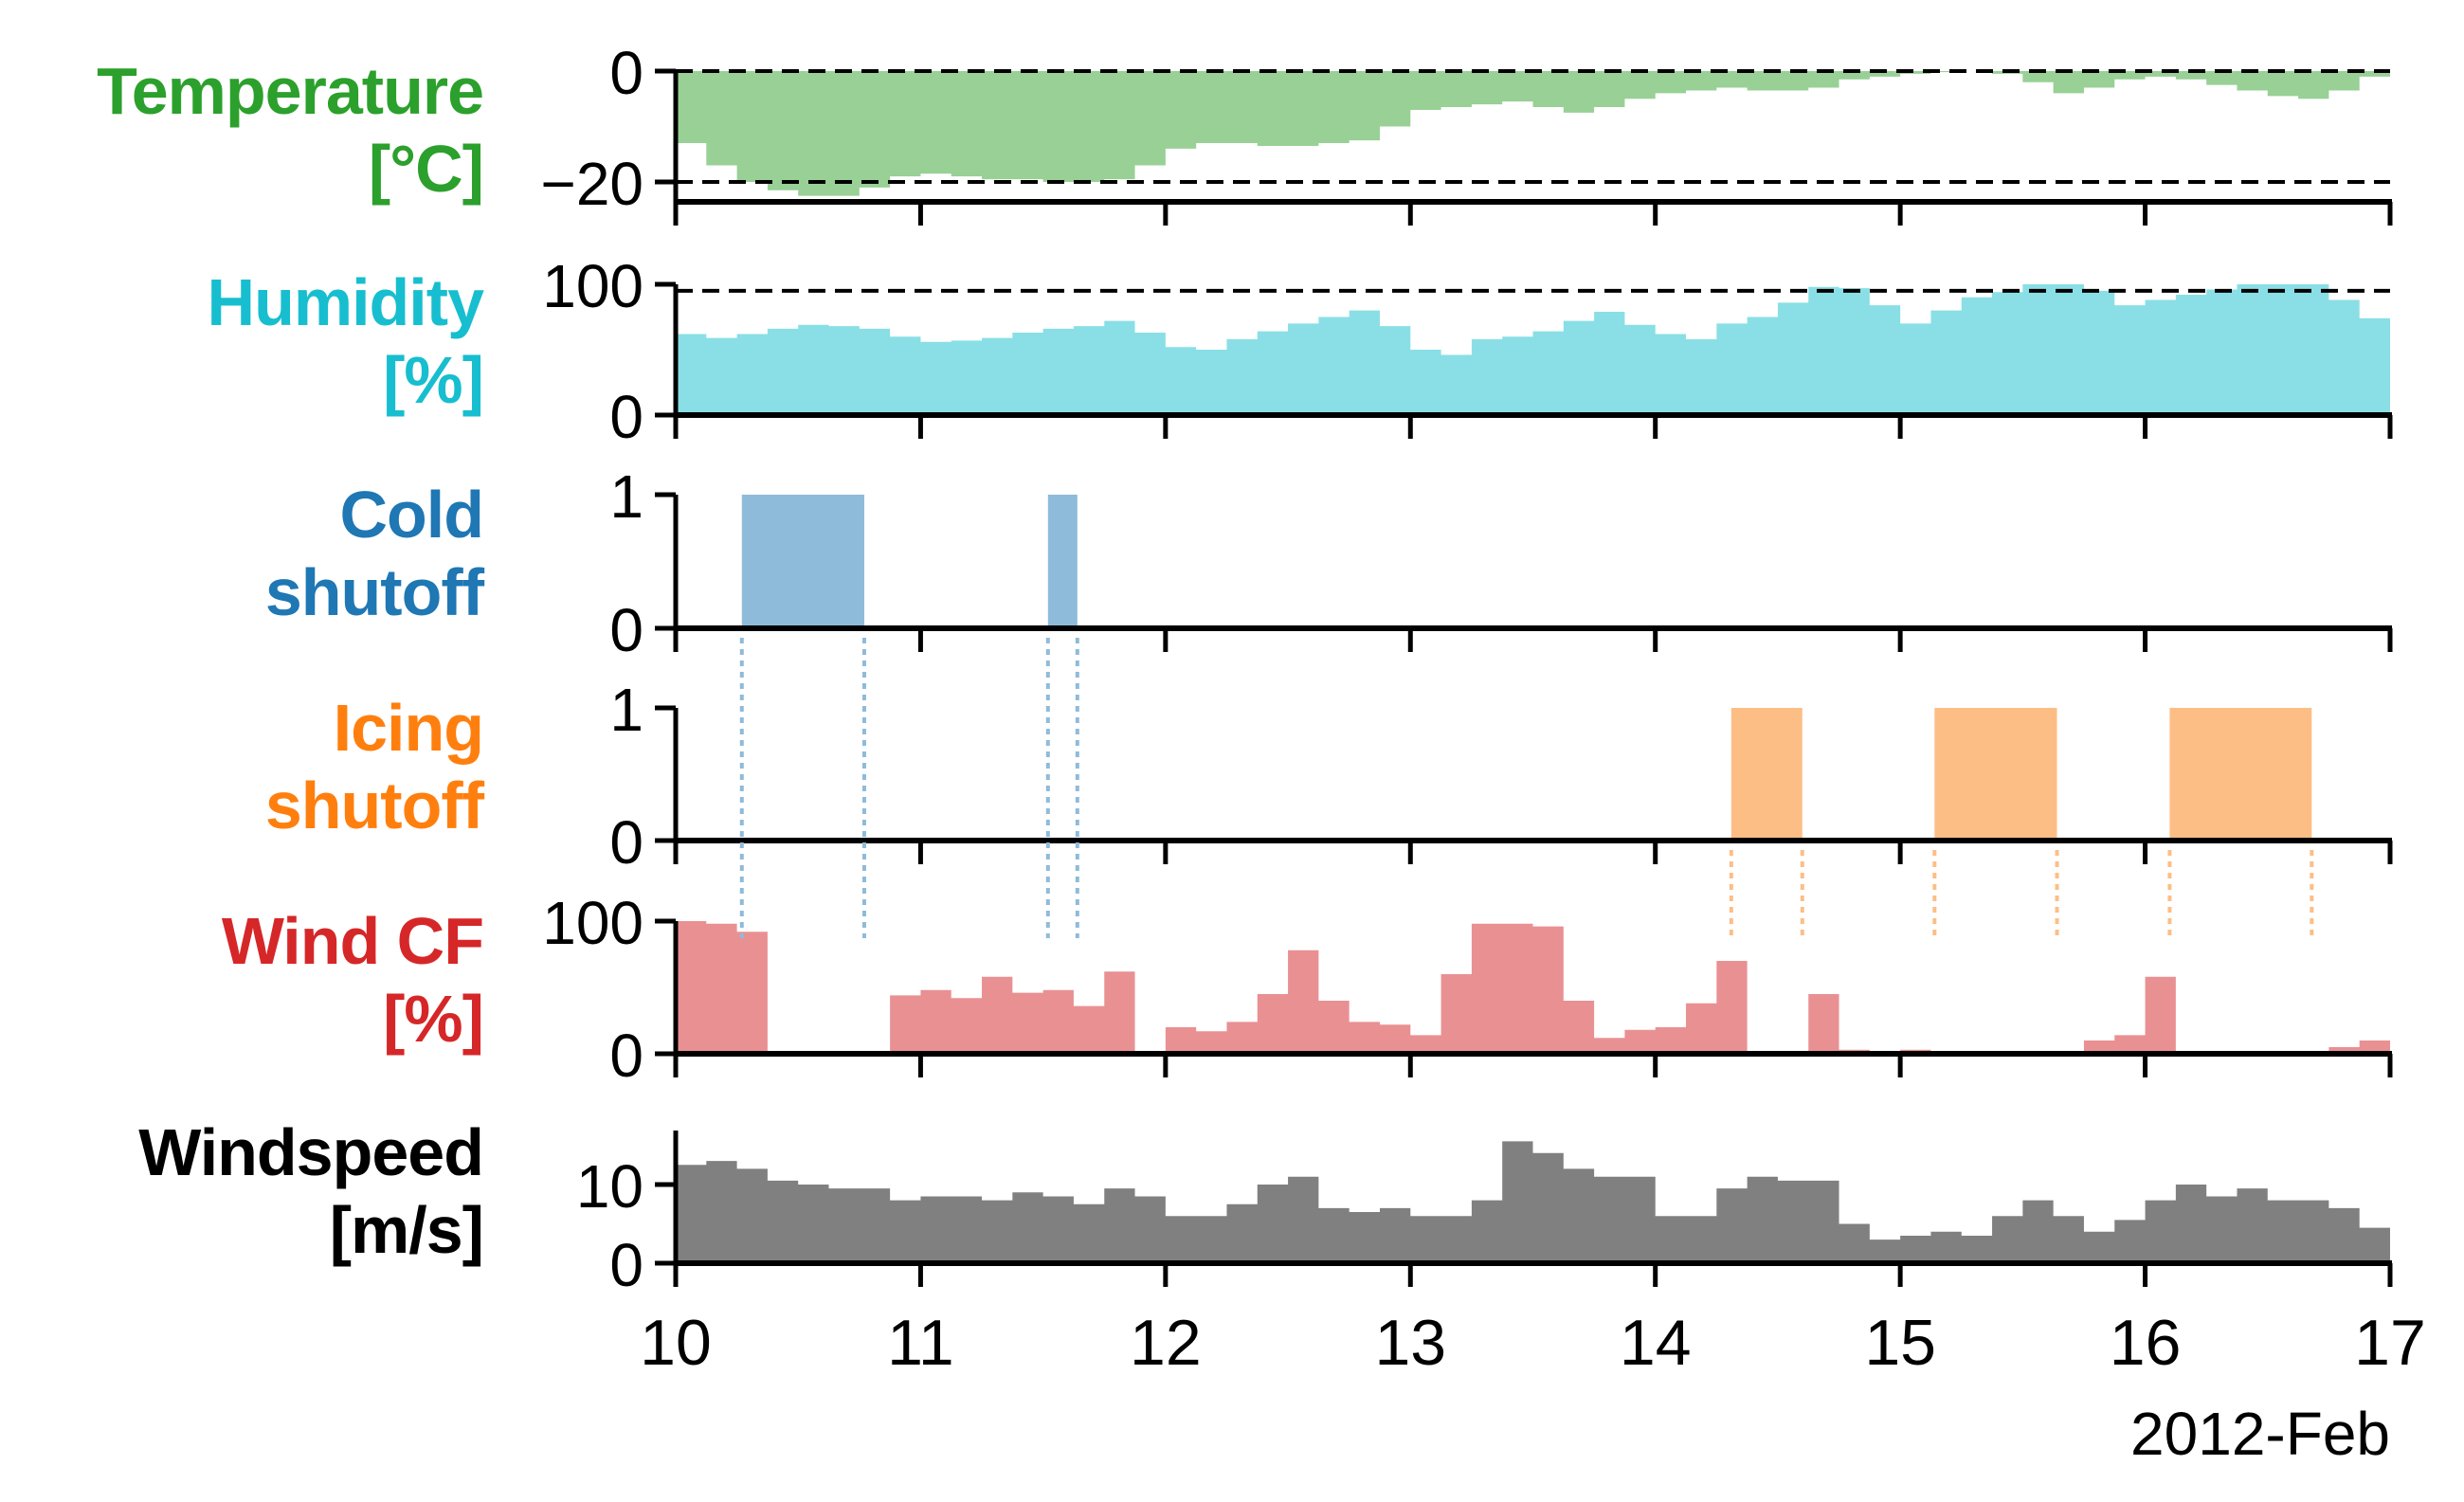 This screenshot has width=2464, height=1502. Describe the element at coordinates (1533, 1387) in the screenshot. I see `x-axis: 2012-Feb 10 11 12 13 14 15 16 17` at that location.